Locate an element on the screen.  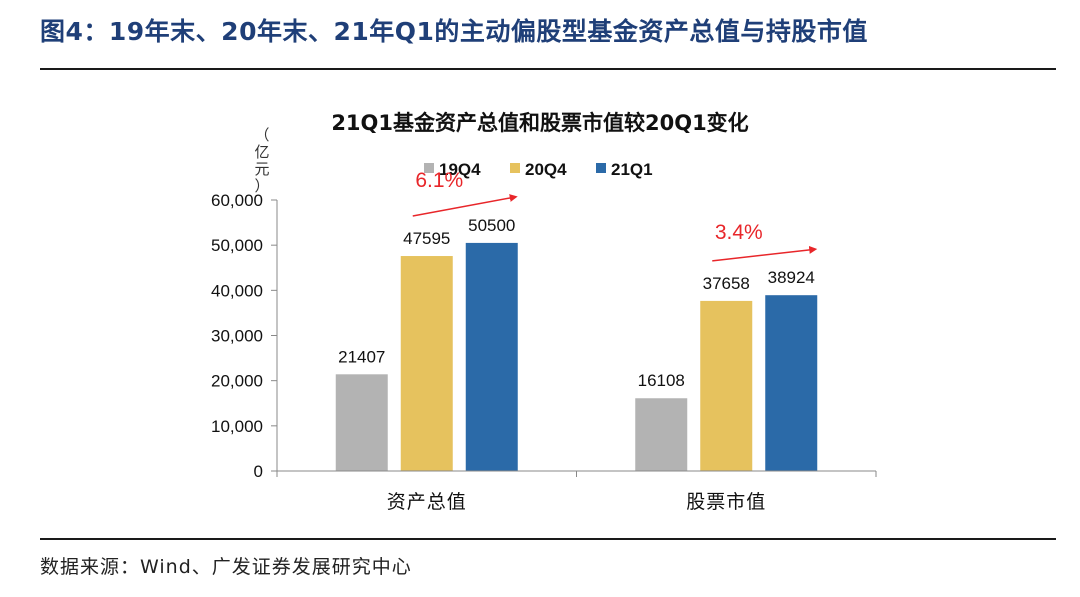
y-unit-char: （ is located at coordinates (261, 135).